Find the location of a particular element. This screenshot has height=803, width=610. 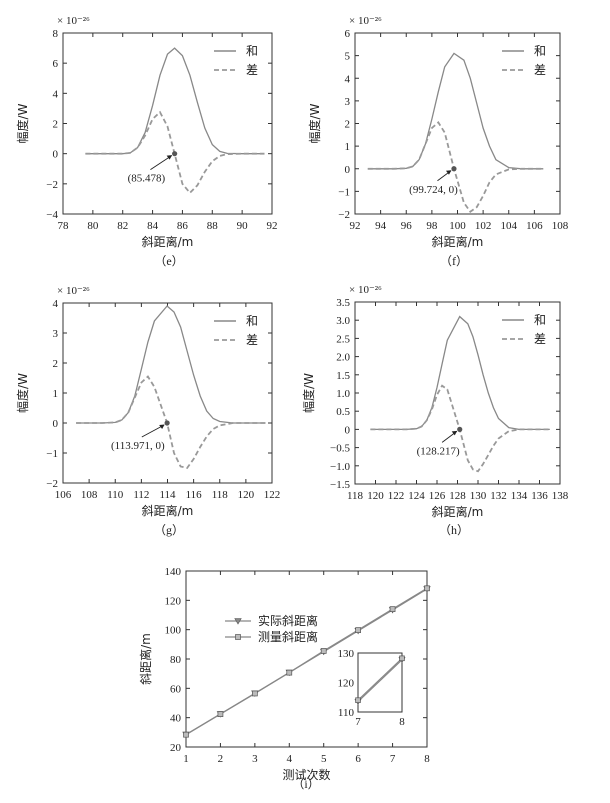

x-tick-label: 94 is located at coordinates (381, 226).